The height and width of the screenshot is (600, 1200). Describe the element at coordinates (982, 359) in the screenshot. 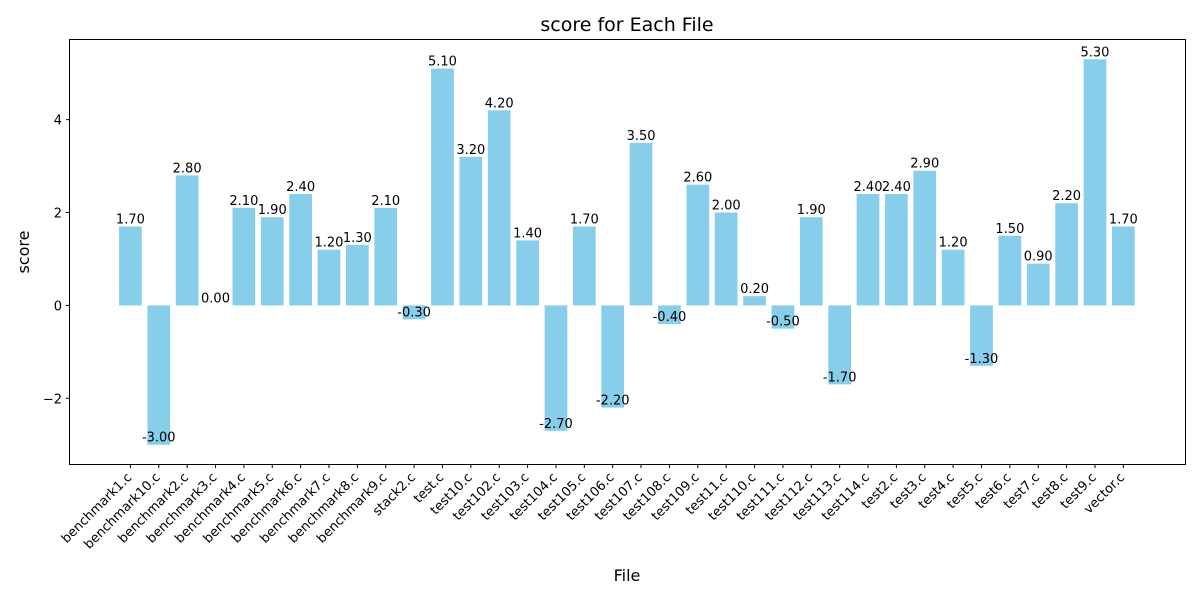

I see `data-label: -1.30` at that location.